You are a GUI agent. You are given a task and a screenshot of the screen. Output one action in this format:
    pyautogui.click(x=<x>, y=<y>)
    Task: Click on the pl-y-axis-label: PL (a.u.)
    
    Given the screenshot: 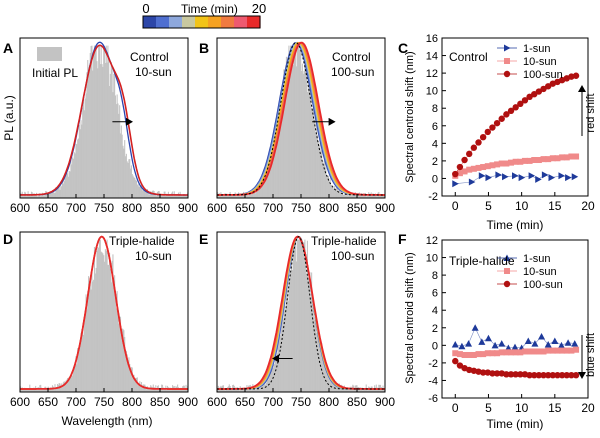 What is the action you would take?
    pyautogui.click(x=9, y=118)
    